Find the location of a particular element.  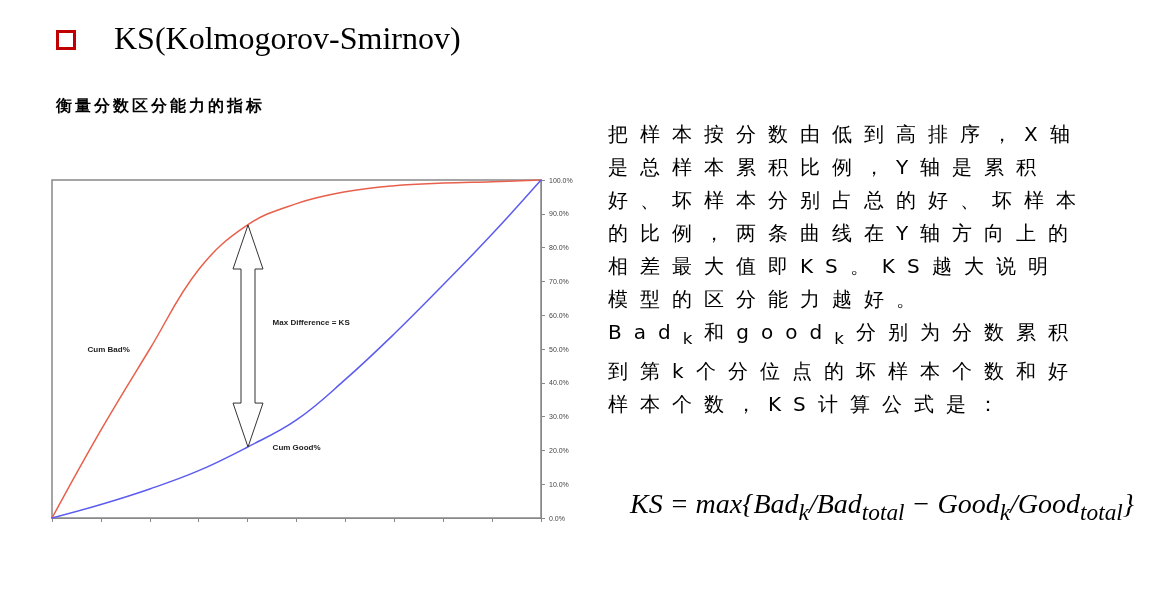

annotation: Max Difference = KS is located at coordinates (311, 322).